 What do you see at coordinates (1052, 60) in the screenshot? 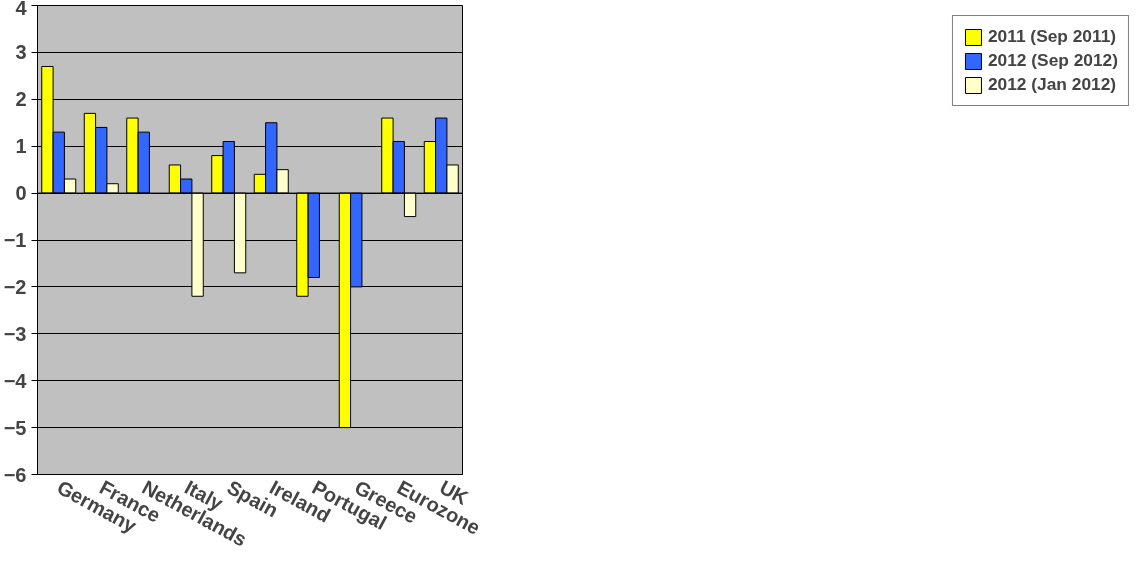
I see `legend-label: 2012 (Sep 2012)` at bounding box center [1052, 60].